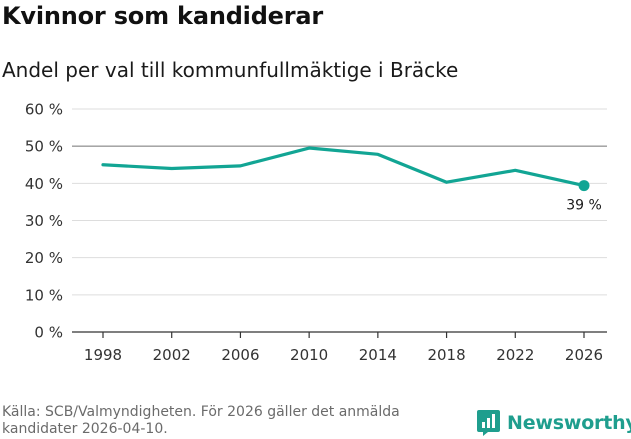  I want to click on y-tick-label: 50 %, so click(44, 147).